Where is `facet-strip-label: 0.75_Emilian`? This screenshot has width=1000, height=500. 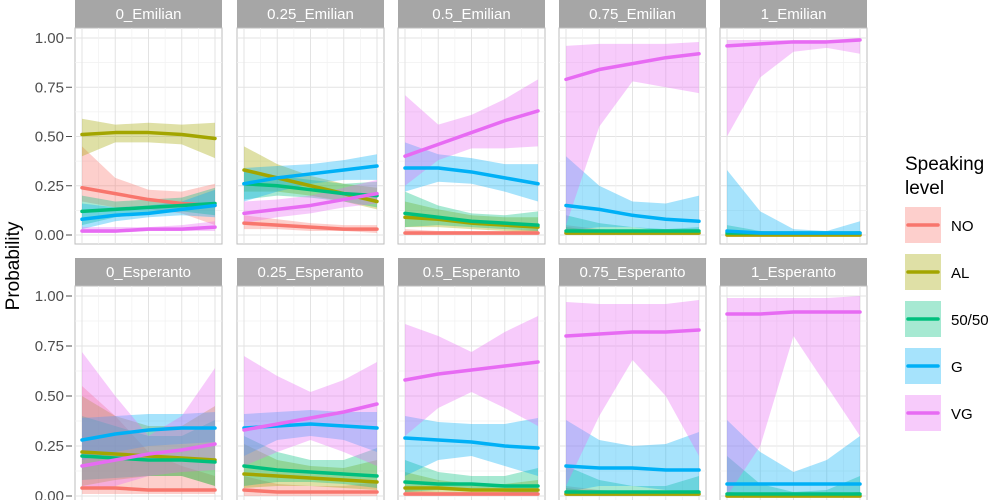 facet-strip-label: 0.75_Emilian is located at coordinates (632, 14).